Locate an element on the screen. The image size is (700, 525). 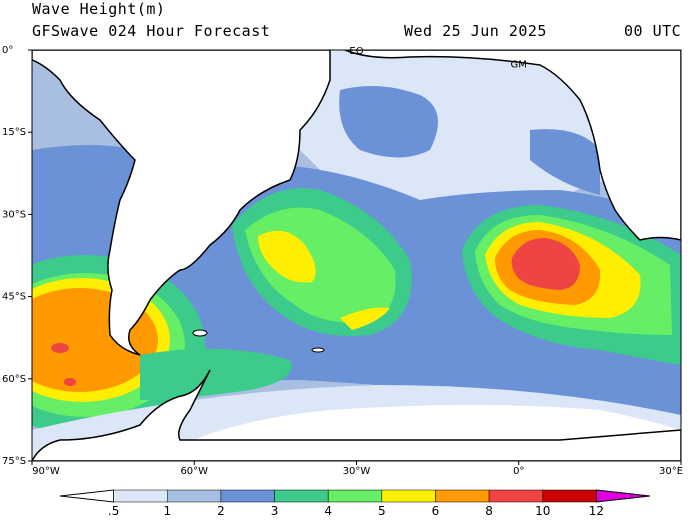
storm-west-8-10m-b is located at coordinates (70, 382).